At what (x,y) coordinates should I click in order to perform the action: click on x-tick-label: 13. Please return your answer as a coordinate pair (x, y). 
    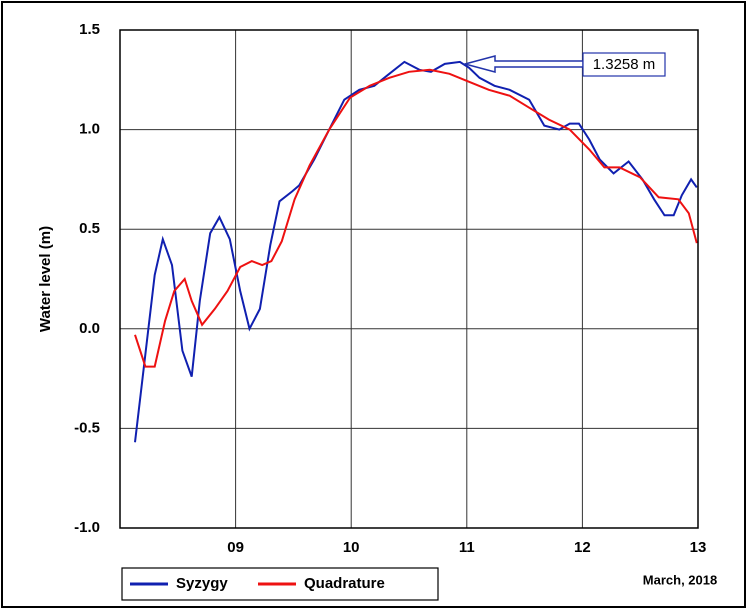
    Looking at the image, I should click on (698, 547).